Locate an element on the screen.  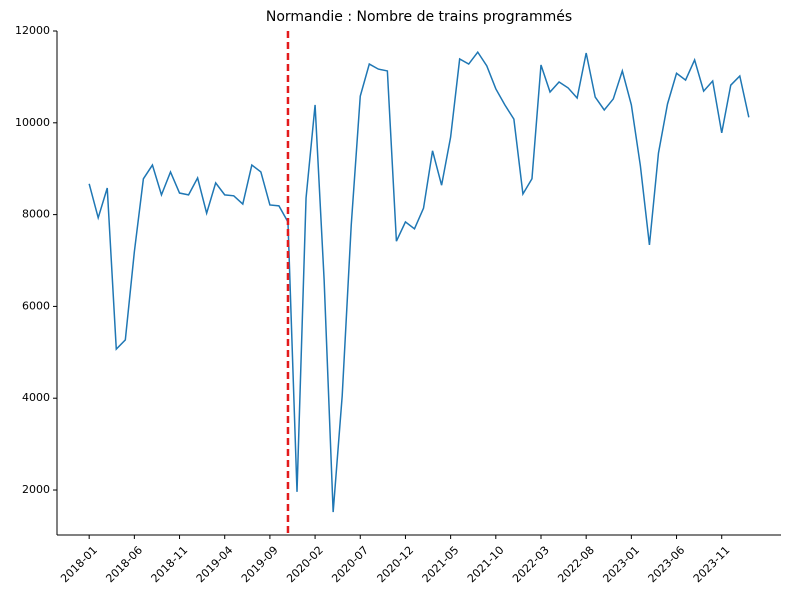
x-tick-label: 2018-06 is located at coordinates (124, 565).